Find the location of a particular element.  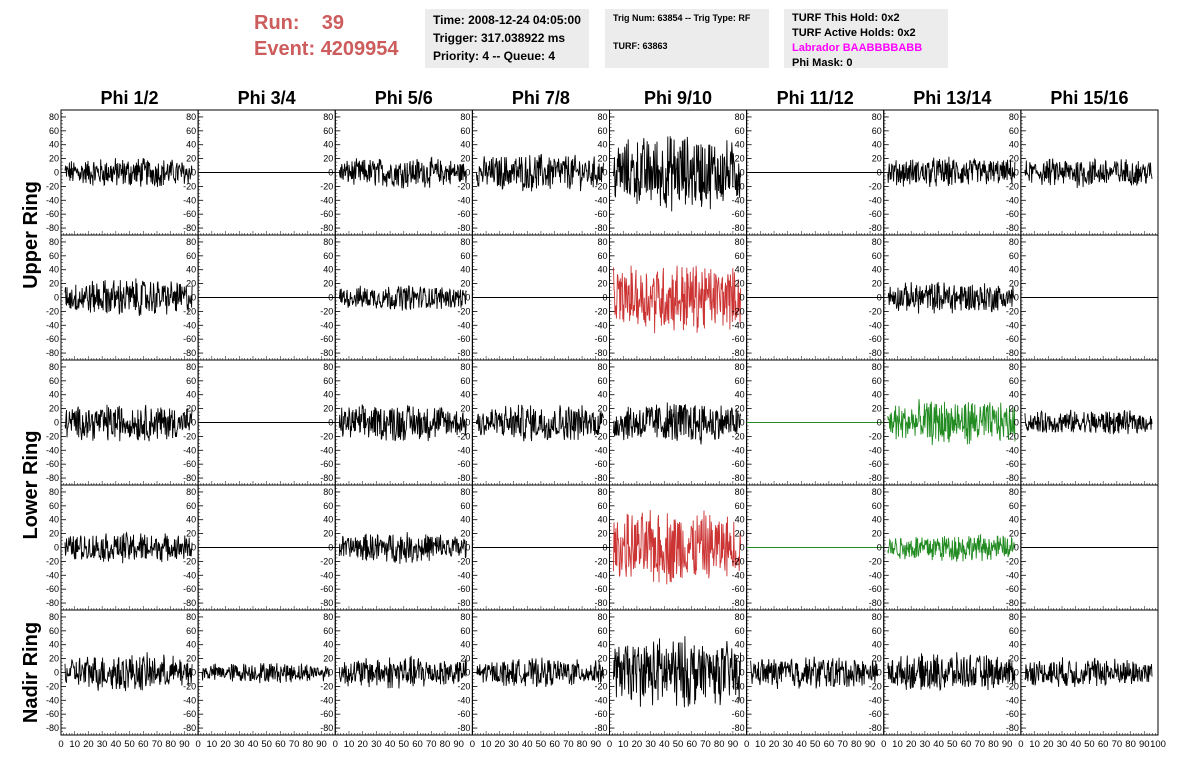

x-tick-label: 0 is located at coordinates (746, 744).